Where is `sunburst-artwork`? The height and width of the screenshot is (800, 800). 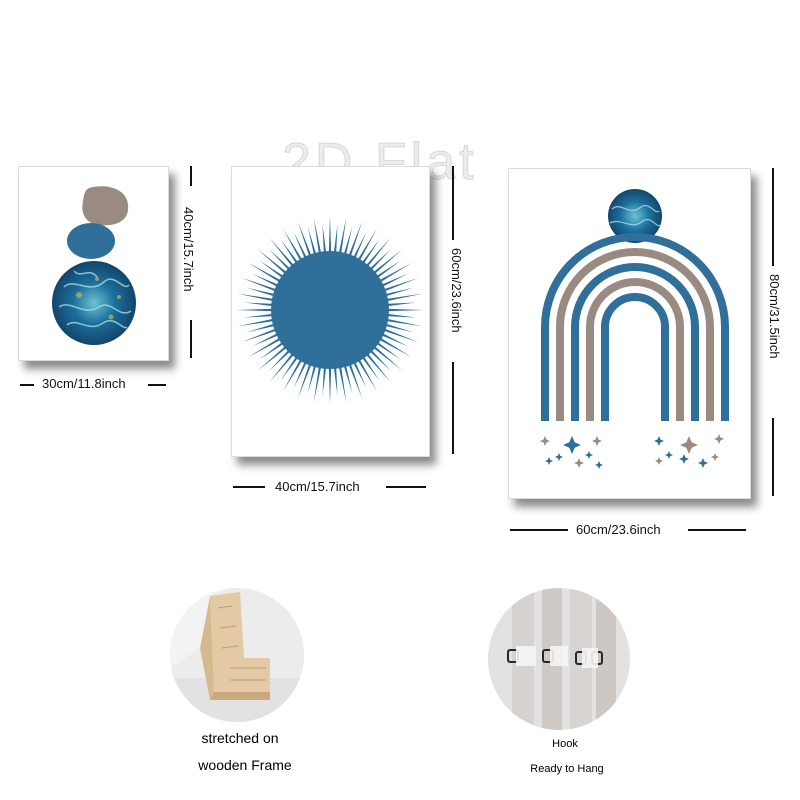 sunburst-artwork is located at coordinates (330, 310).